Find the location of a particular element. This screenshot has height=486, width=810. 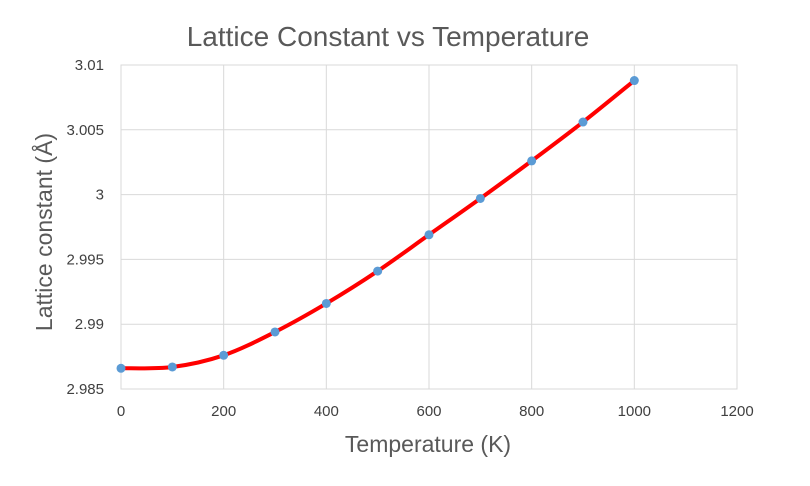

x-tick-label: 600 is located at coordinates (428, 411).